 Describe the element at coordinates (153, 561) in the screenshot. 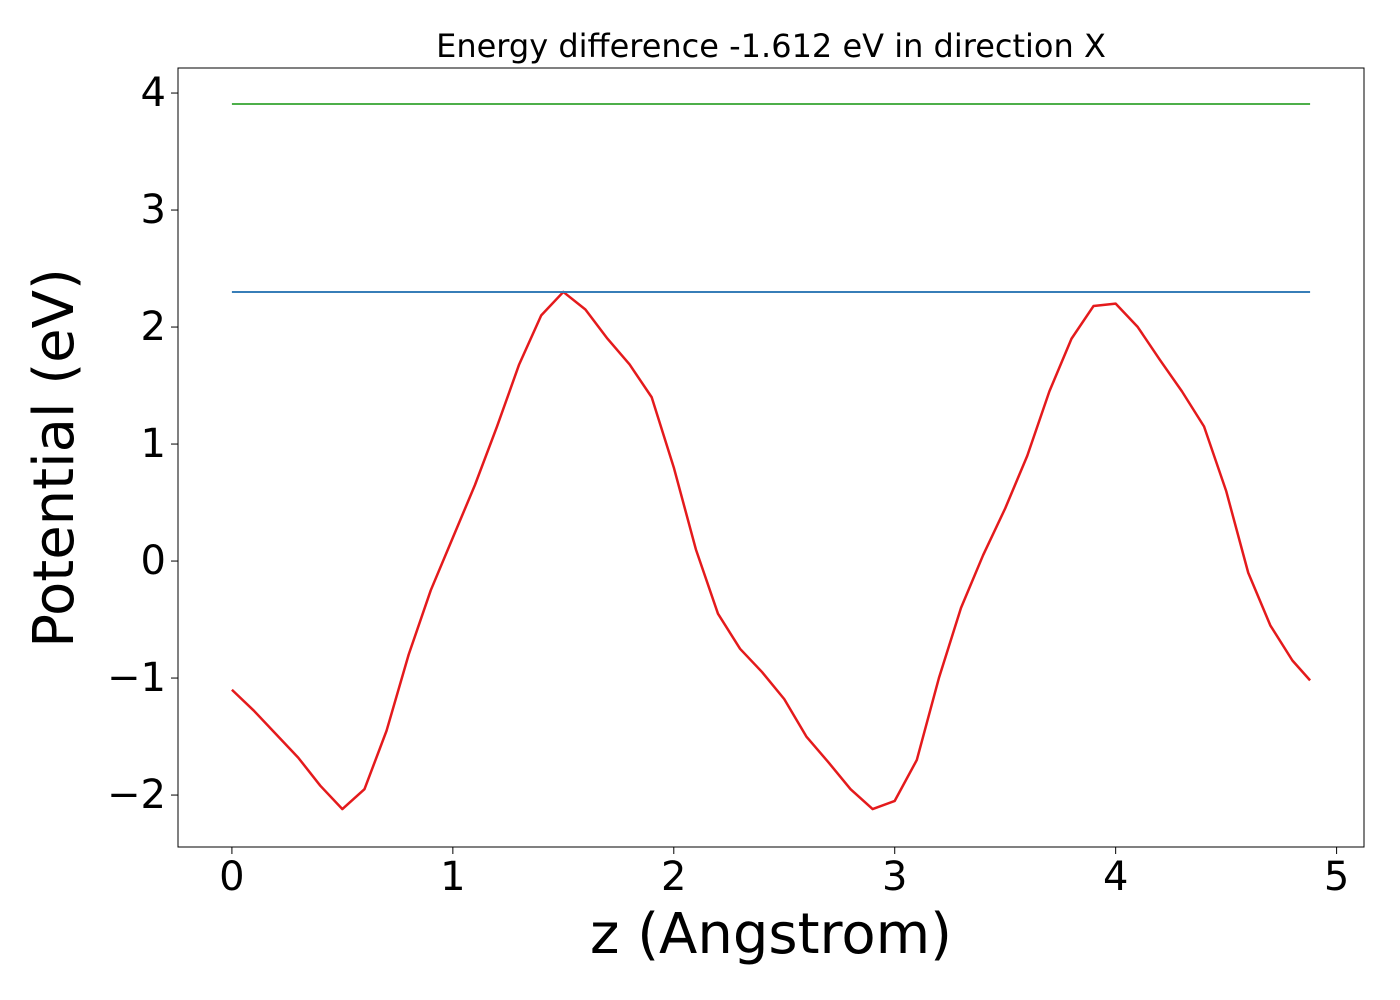

I see `y-tick-label: 0` at that location.